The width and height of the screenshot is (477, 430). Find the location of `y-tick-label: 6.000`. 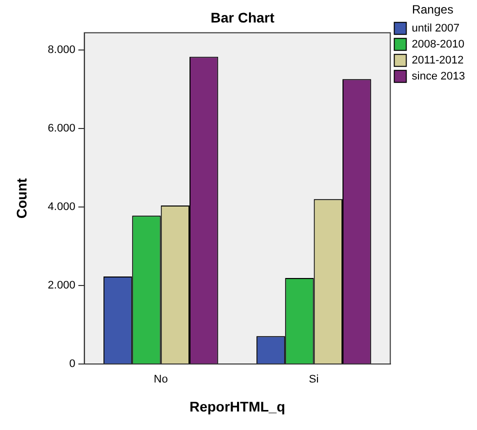

y-tick-label: 6.000 is located at coordinates (62, 128).